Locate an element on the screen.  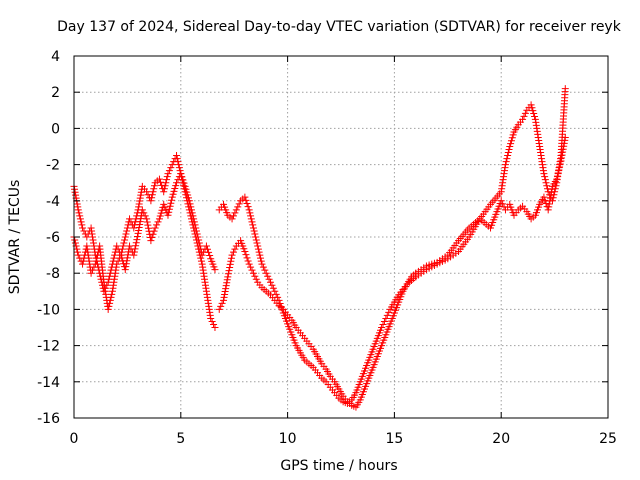
x-axis-label: GPS time / hours is located at coordinates (338, 466).